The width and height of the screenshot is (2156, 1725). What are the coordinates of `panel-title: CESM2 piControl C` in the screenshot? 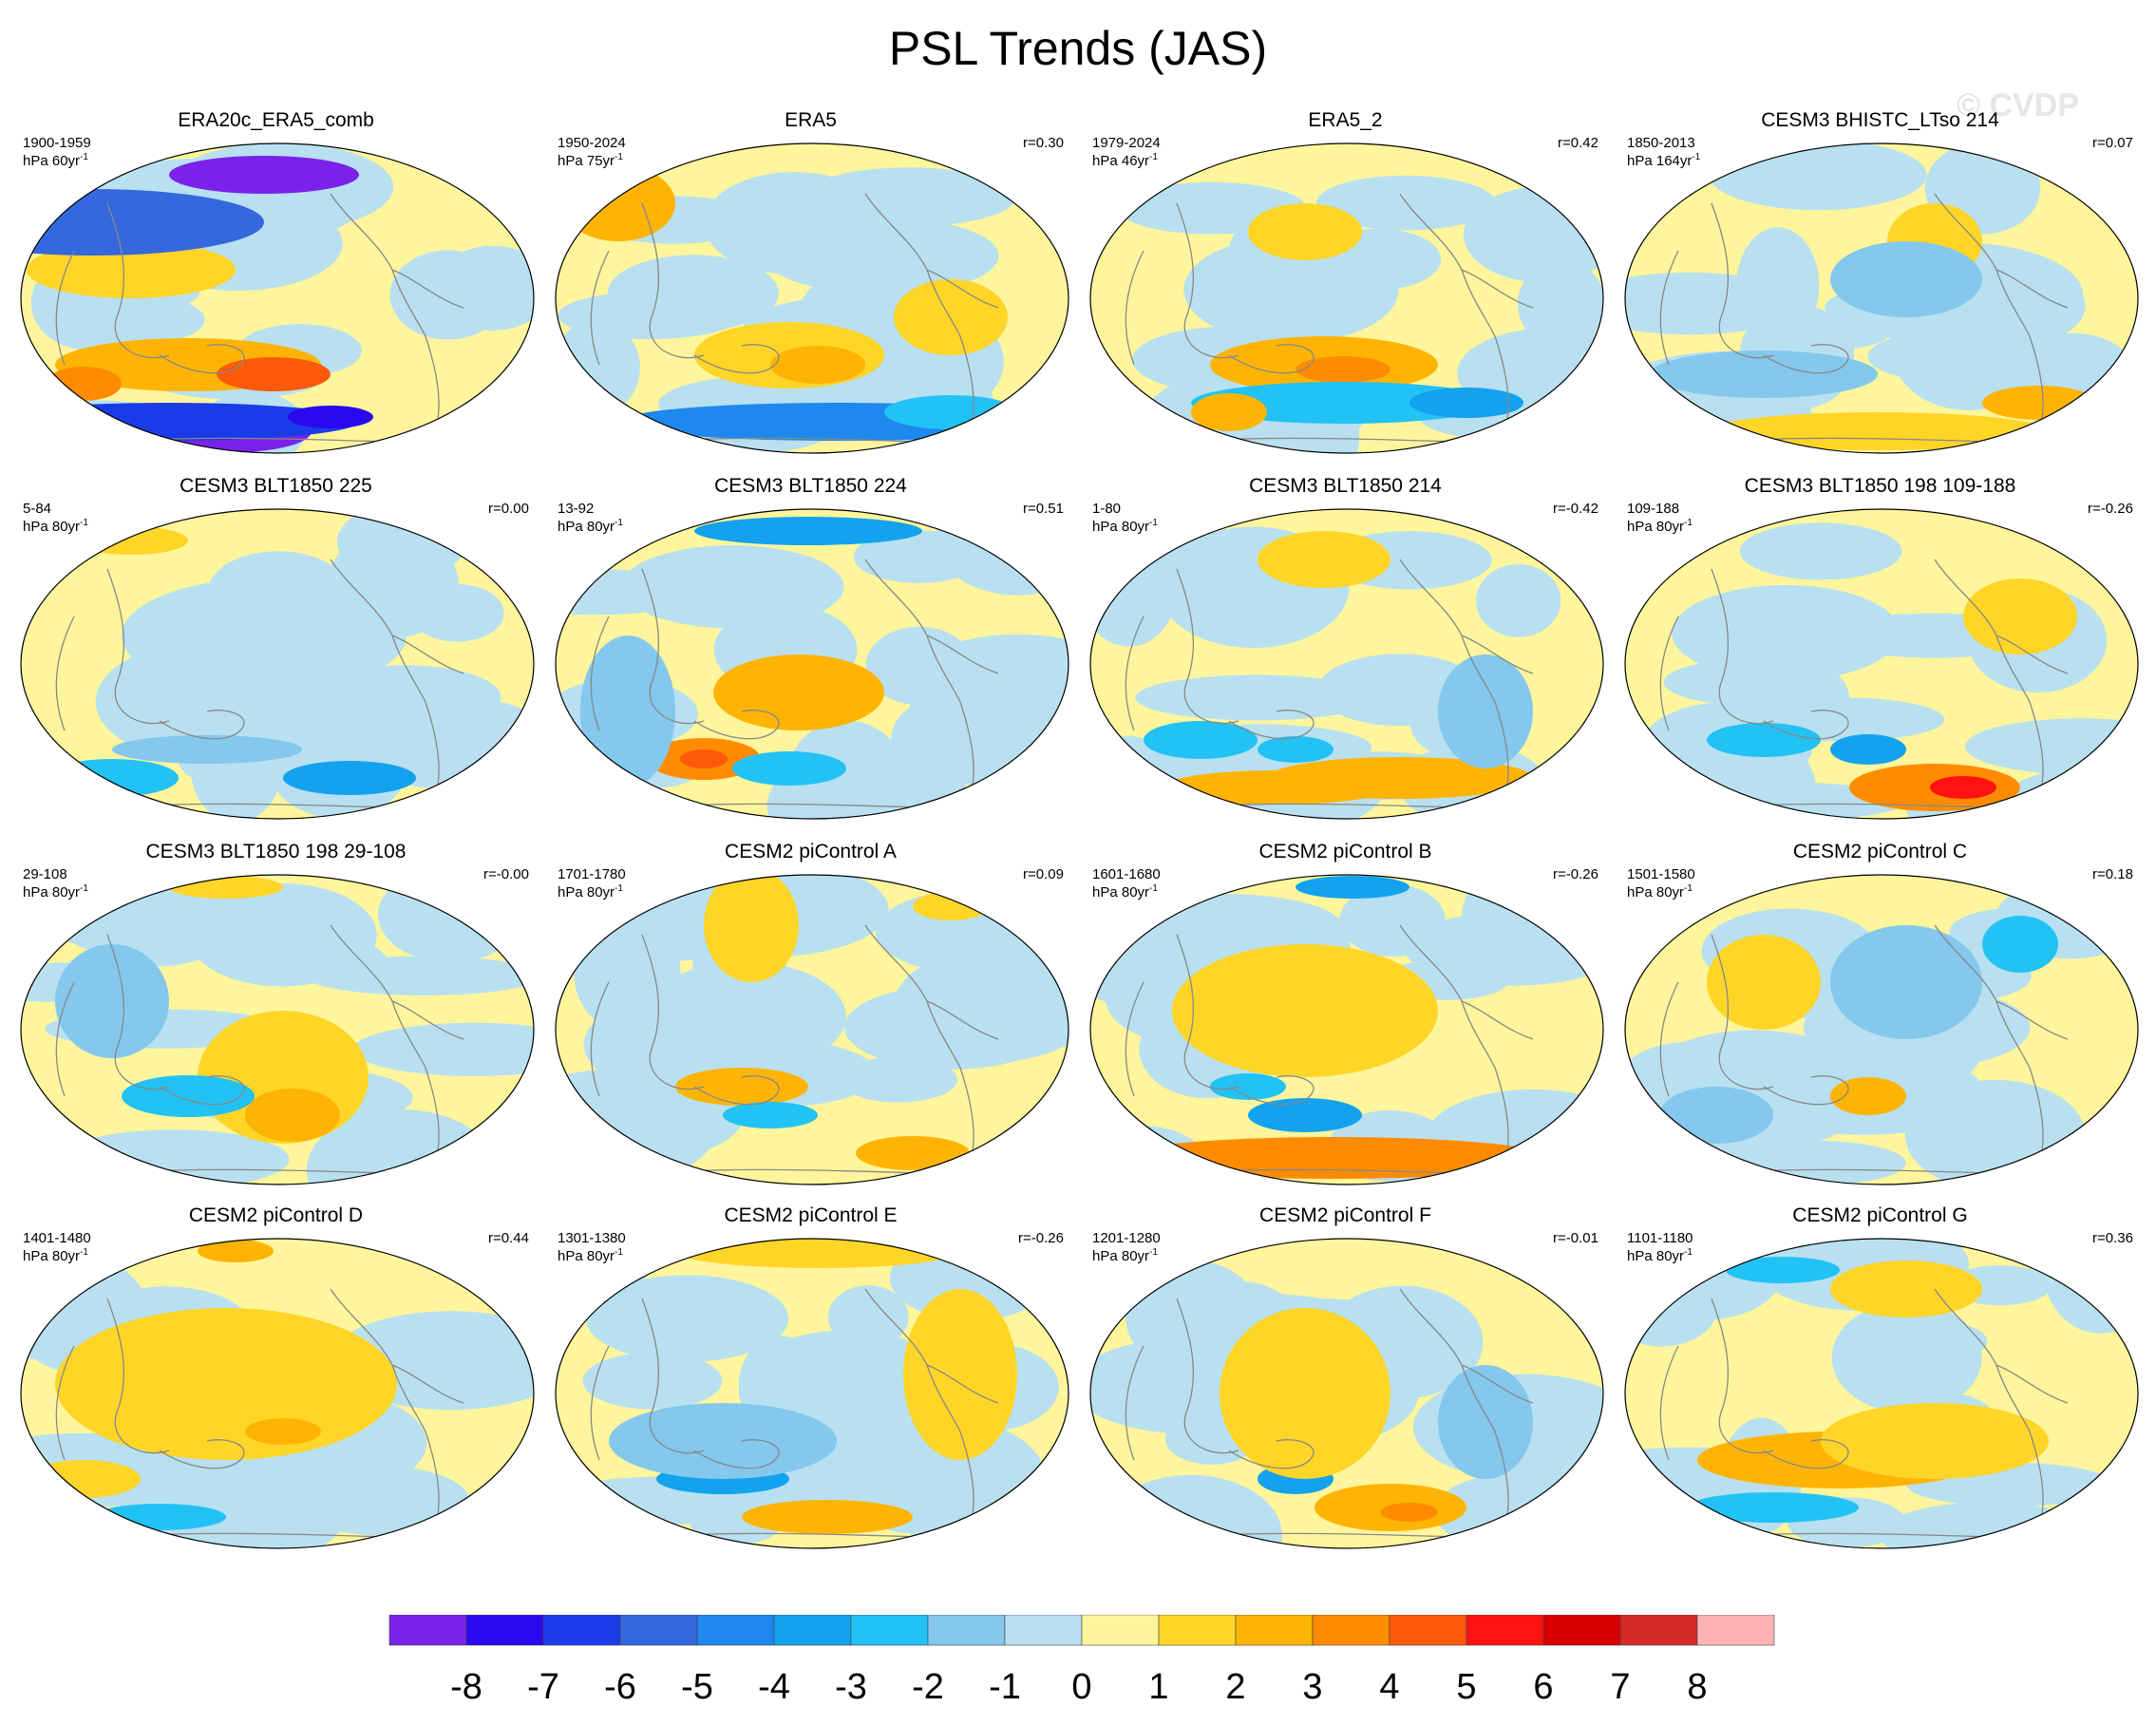 It's located at (1880, 851).